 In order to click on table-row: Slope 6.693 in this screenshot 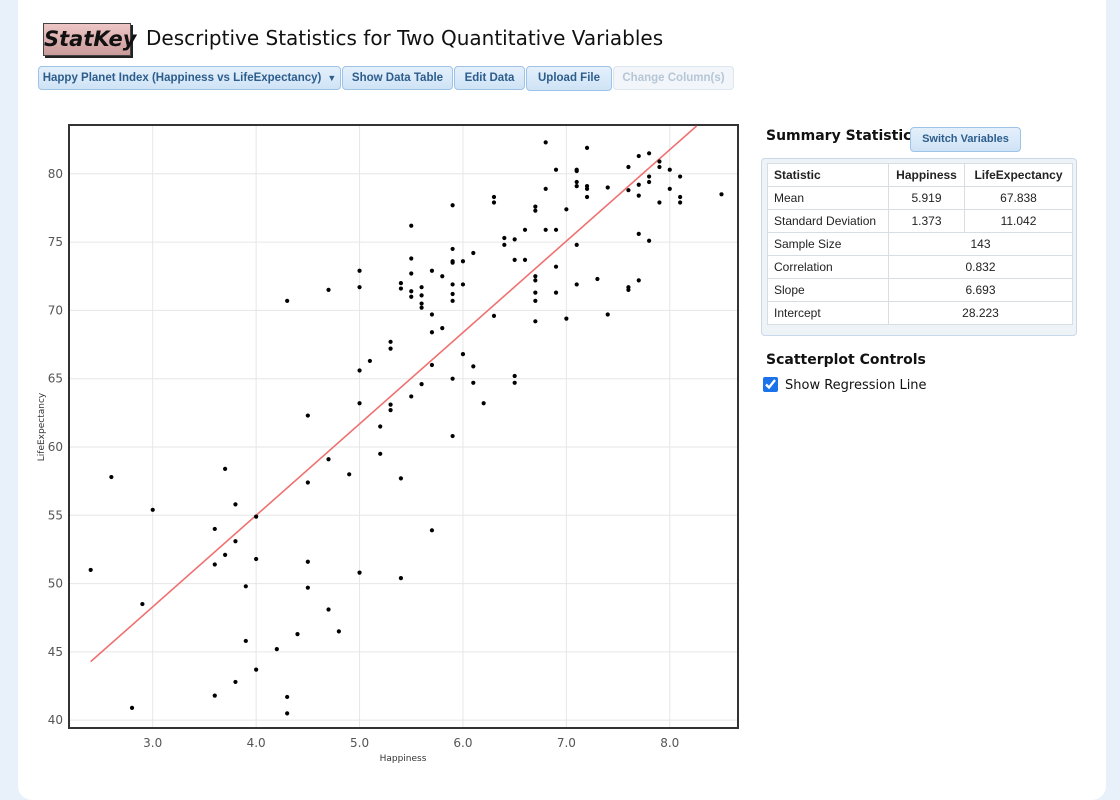, I will do `click(920, 290)`.